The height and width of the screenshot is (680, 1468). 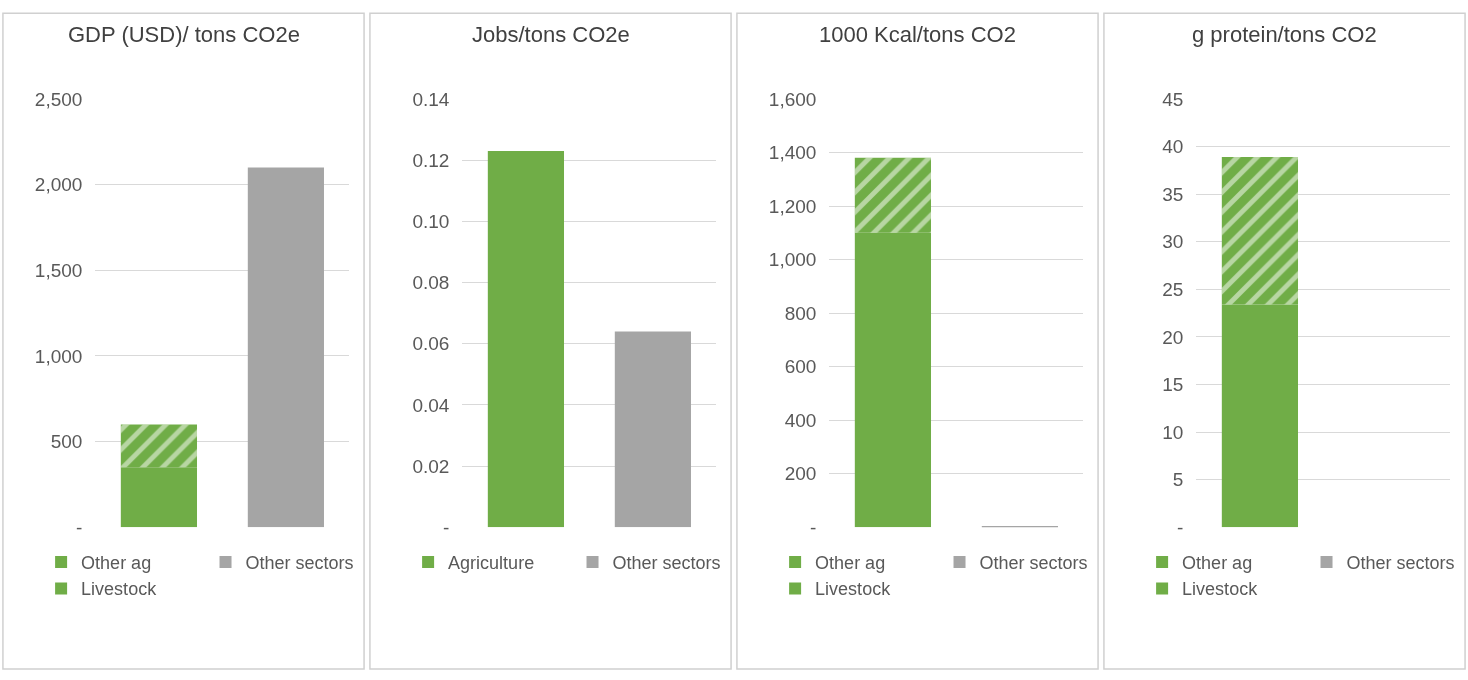 What do you see at coordinates (792, 99) in the screenshot?
I see `y-tick-label: 1,600` at bounding box center [792, 99].